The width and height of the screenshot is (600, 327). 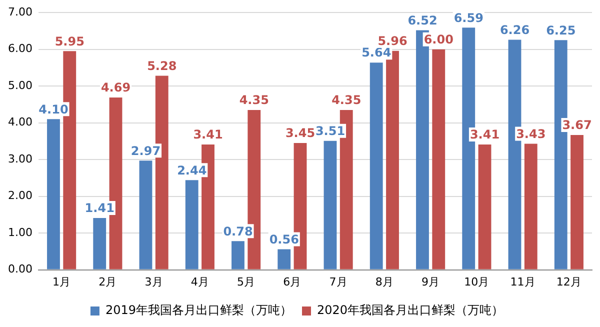 What do you see at coordinates (20, 232) in the screenshot?
I see `y-tick-label: 1.00` at bounding box center [20, 232].